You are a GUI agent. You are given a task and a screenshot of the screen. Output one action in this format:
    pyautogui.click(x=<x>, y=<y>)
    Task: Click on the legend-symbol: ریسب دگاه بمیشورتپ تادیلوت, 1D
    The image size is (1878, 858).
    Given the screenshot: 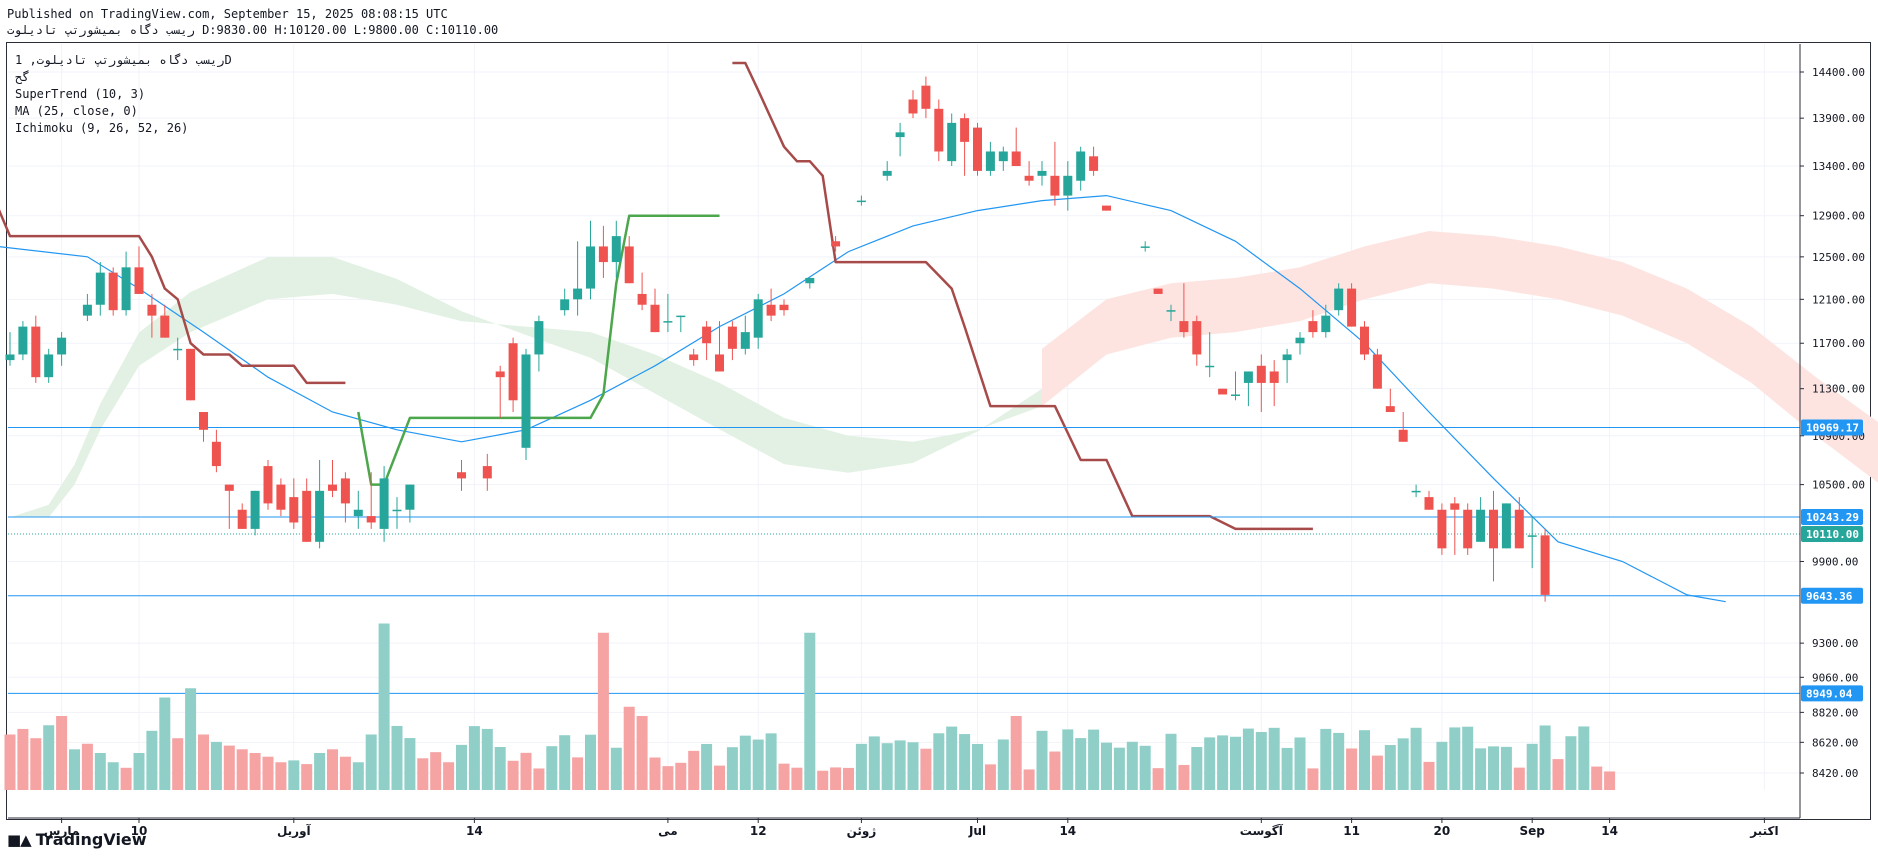 What is the action you would take?
    pyautogui.click(x=123, y=60)
    